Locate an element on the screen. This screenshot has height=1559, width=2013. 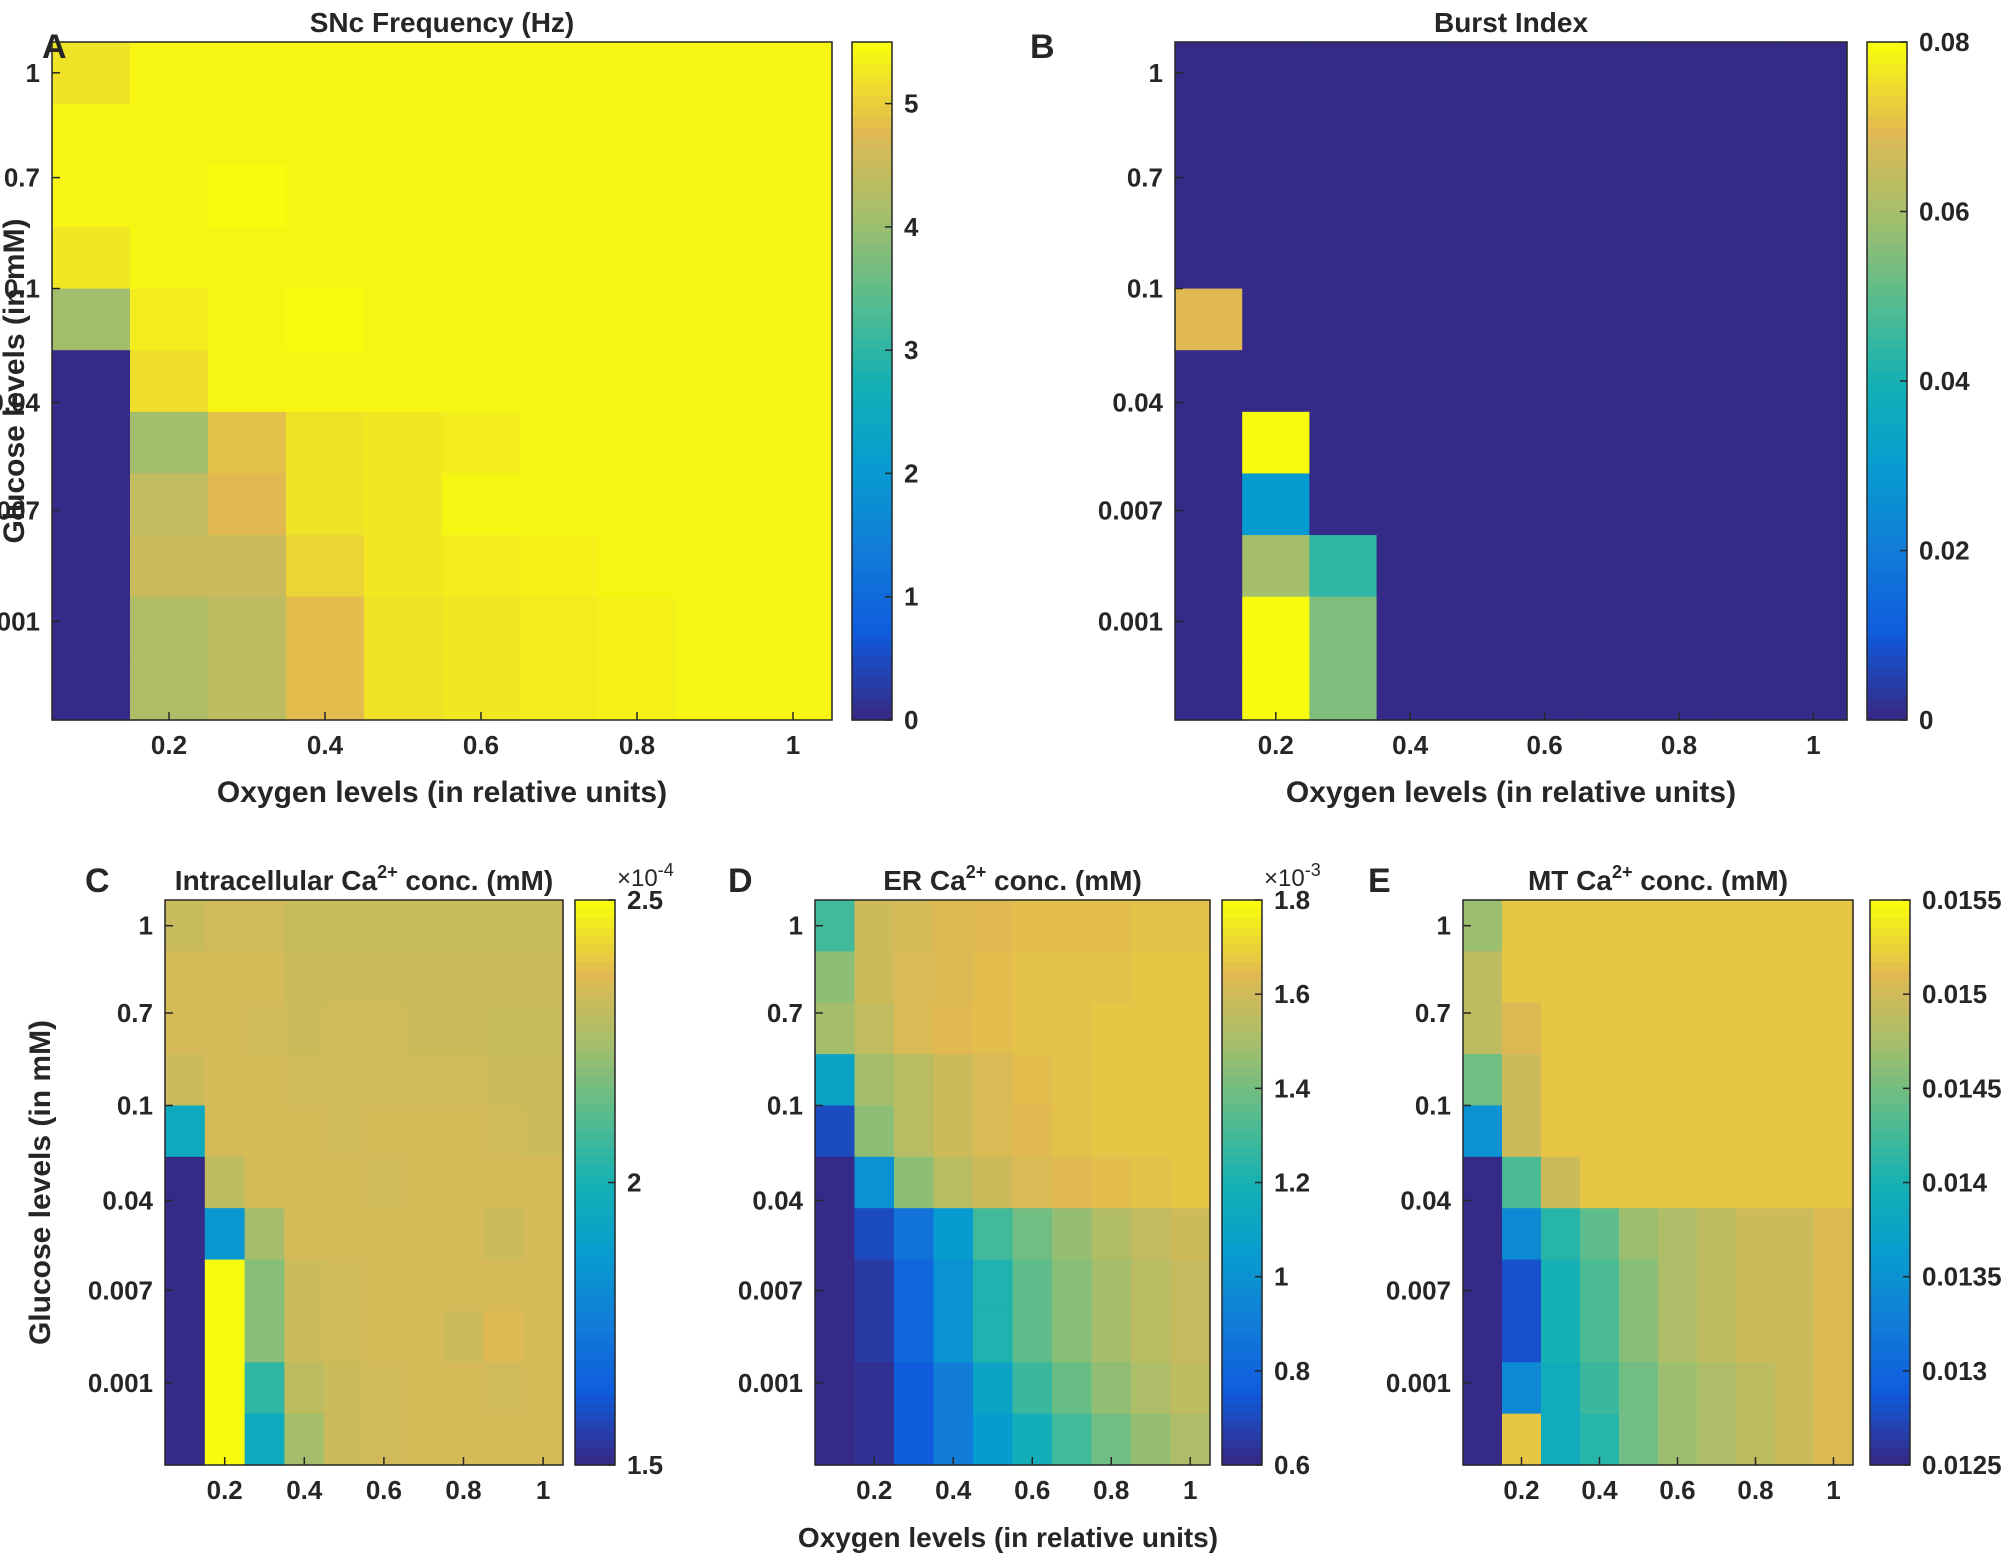
colorbar-tick-label: 0.06 is located at coordinates (1944, 212).